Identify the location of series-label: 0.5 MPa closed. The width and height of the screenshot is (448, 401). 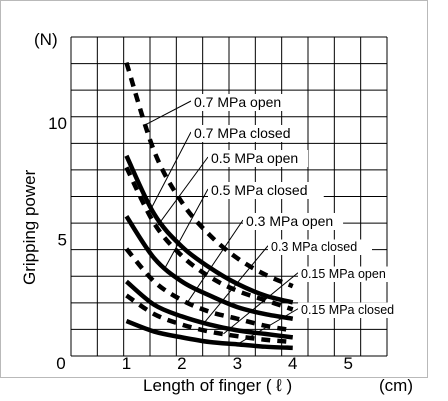
(259, 190).